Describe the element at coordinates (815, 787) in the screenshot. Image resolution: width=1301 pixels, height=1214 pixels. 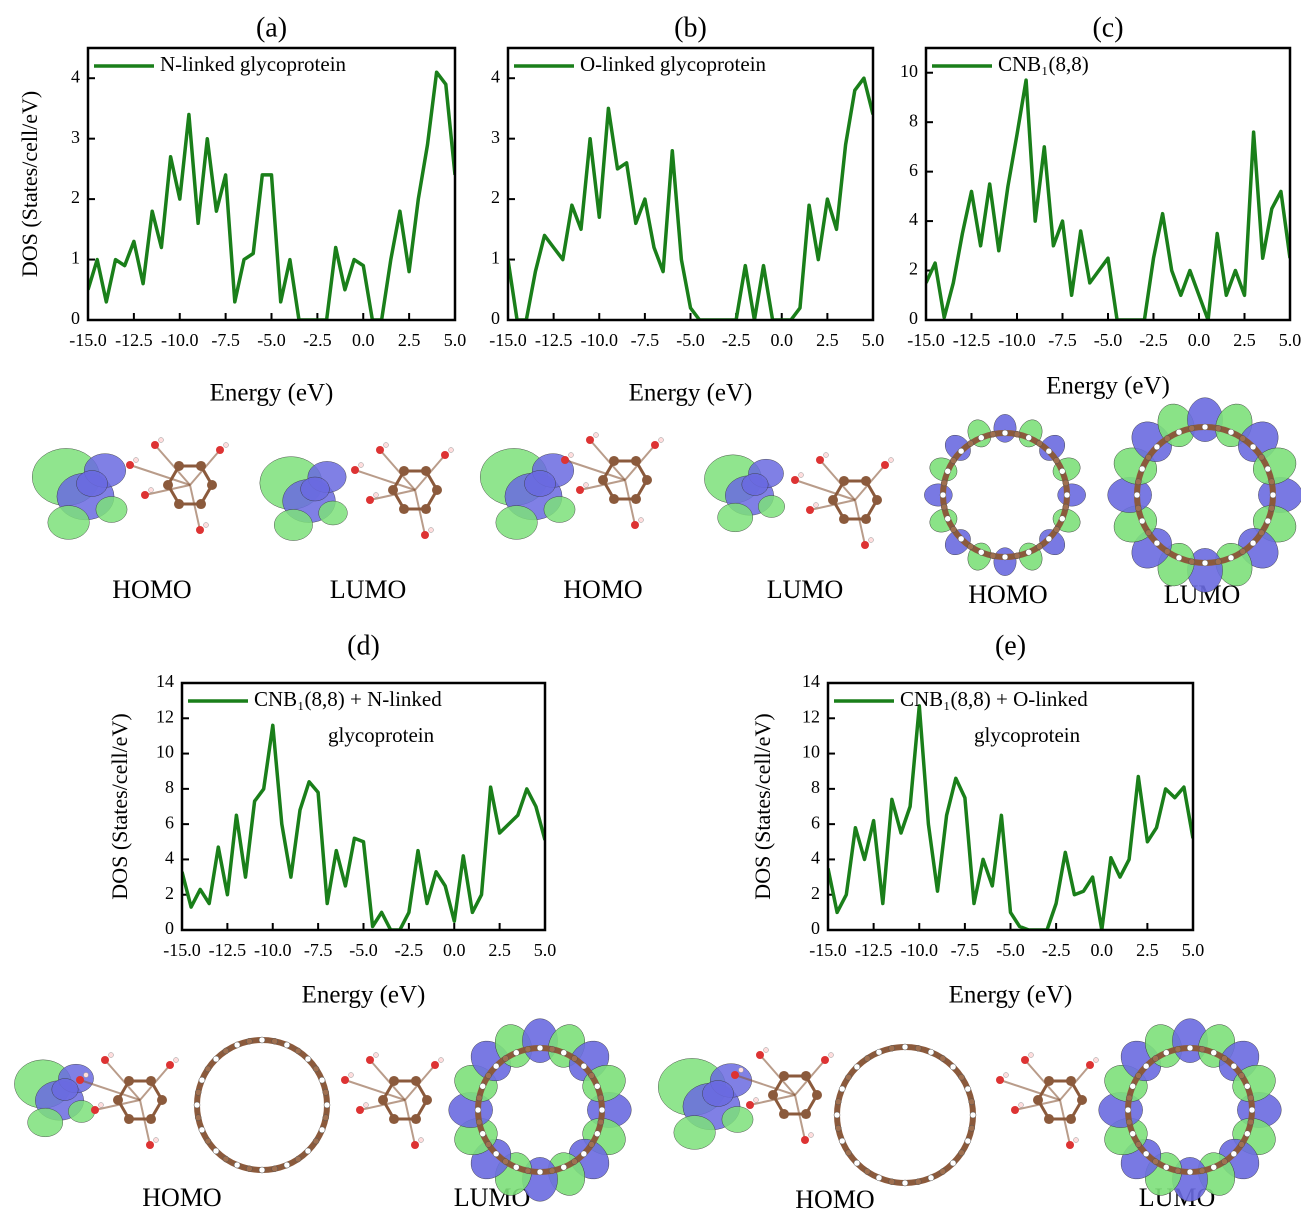
I see `y-tick-label: 8` at that location.